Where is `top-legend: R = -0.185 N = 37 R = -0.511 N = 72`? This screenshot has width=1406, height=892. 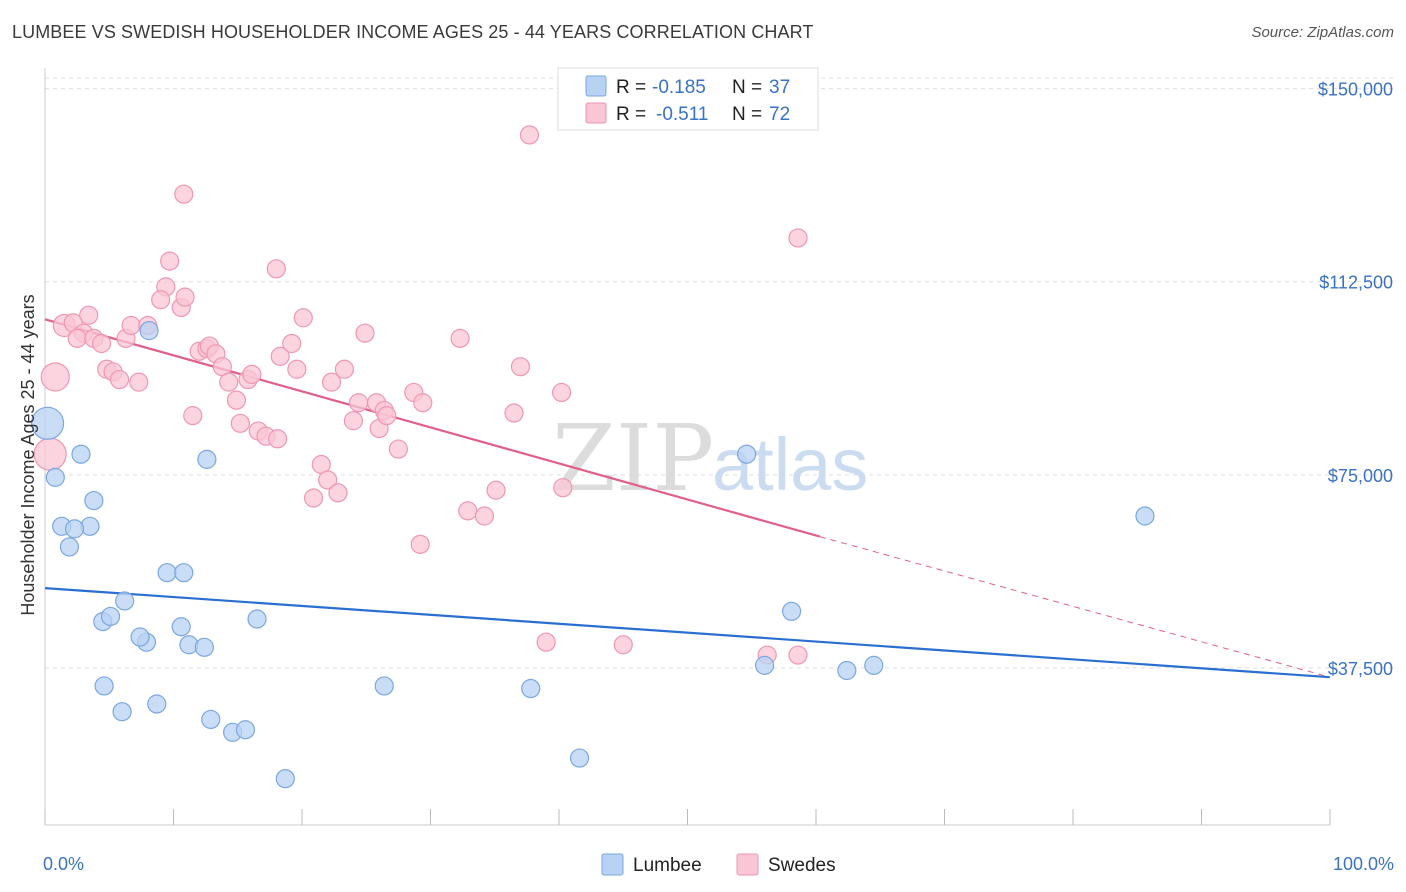
top-legend: R = -0.185 N = 37 R = -0.511 N = 72 is located at coordinates (688, 99).